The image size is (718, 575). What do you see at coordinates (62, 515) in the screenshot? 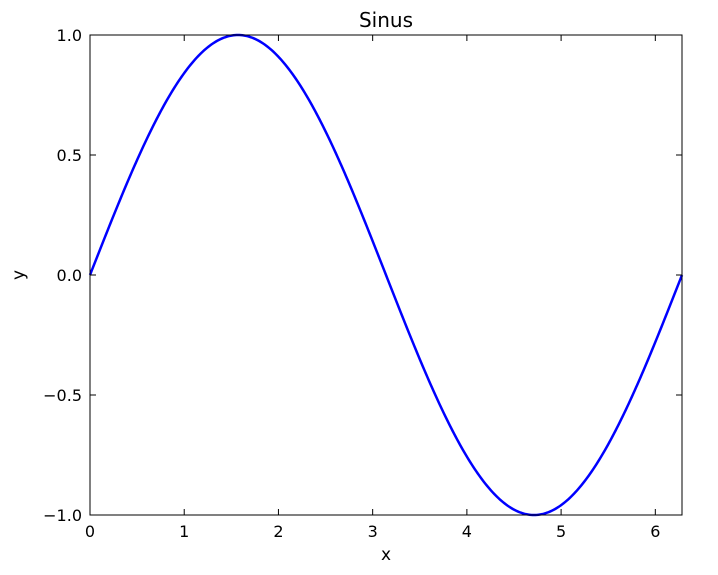
I see `y-tick-label: −1.0` at bounding box center [62, 515].